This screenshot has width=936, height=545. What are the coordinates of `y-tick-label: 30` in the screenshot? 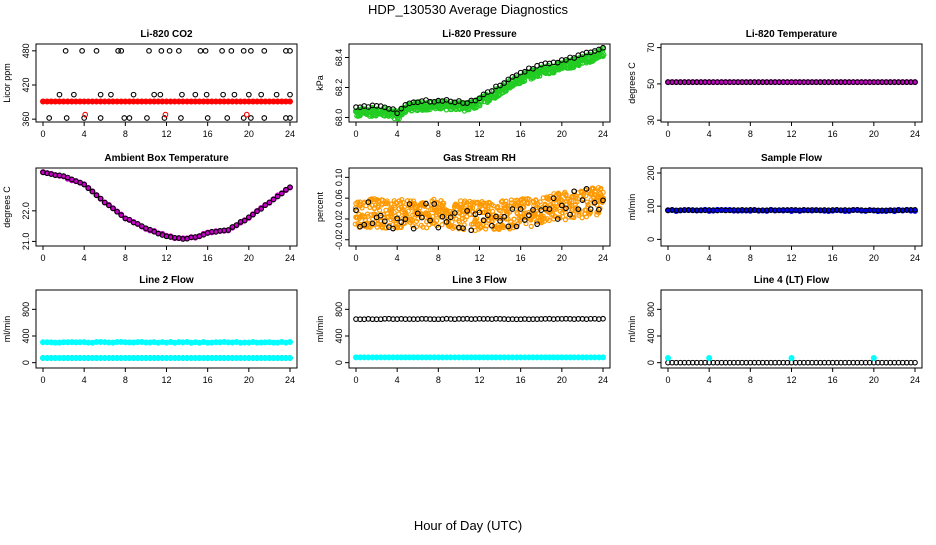 It's located at (651, 120).